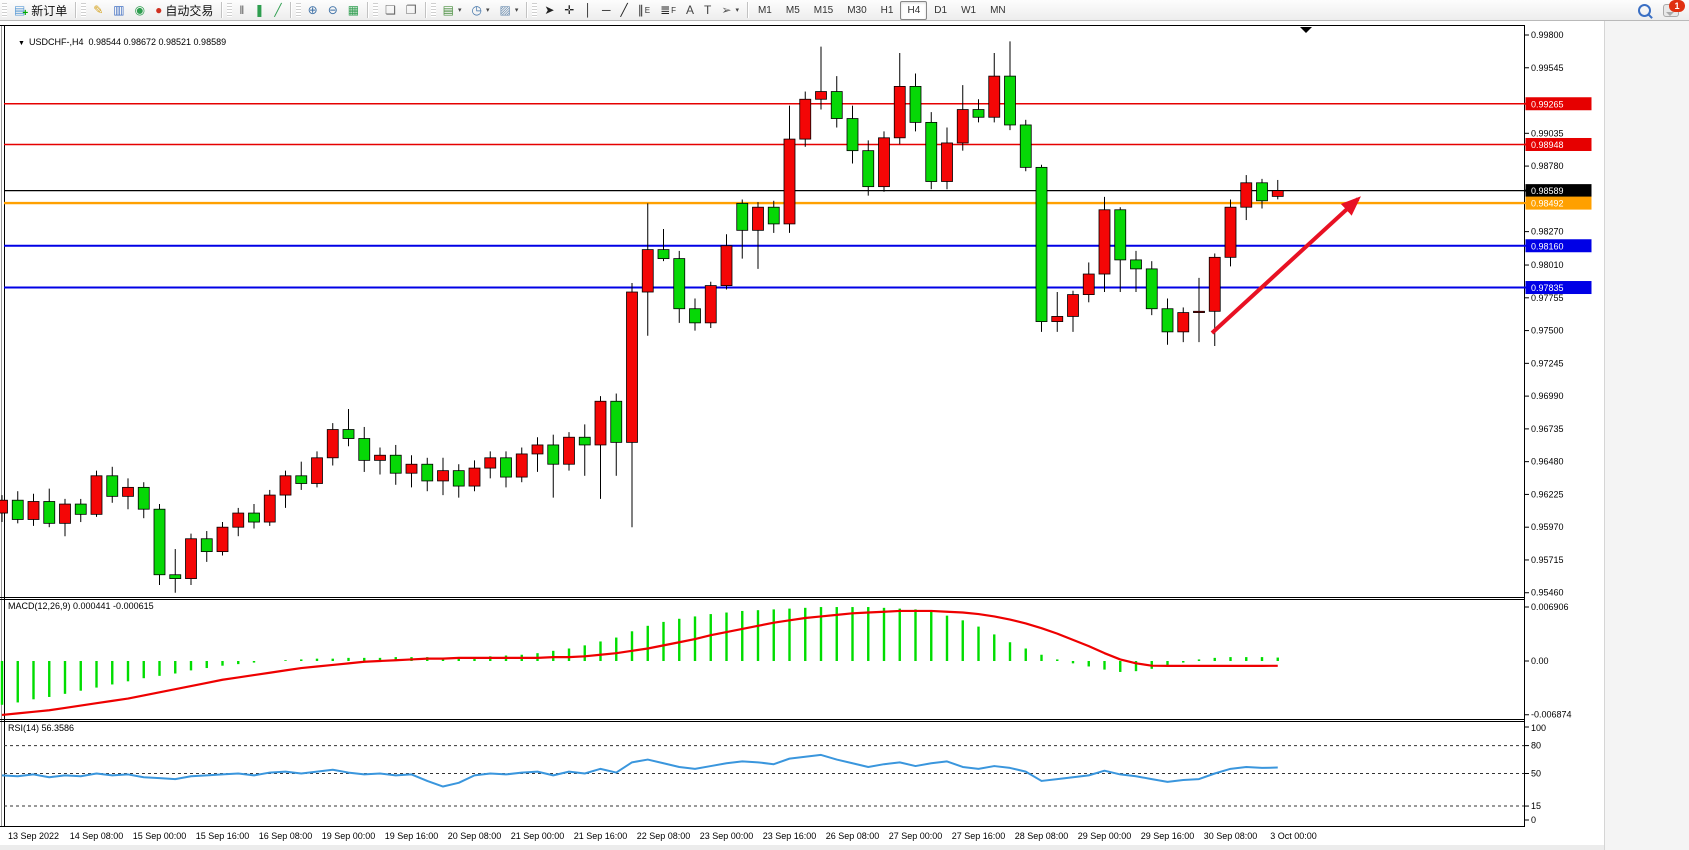 The height and width of the screenshot is (850, 1689). What do you see at coordinates (969, 10) in the screenshot?
I see `timeframe-button-w1: W1` at bounding box center [969, 10].